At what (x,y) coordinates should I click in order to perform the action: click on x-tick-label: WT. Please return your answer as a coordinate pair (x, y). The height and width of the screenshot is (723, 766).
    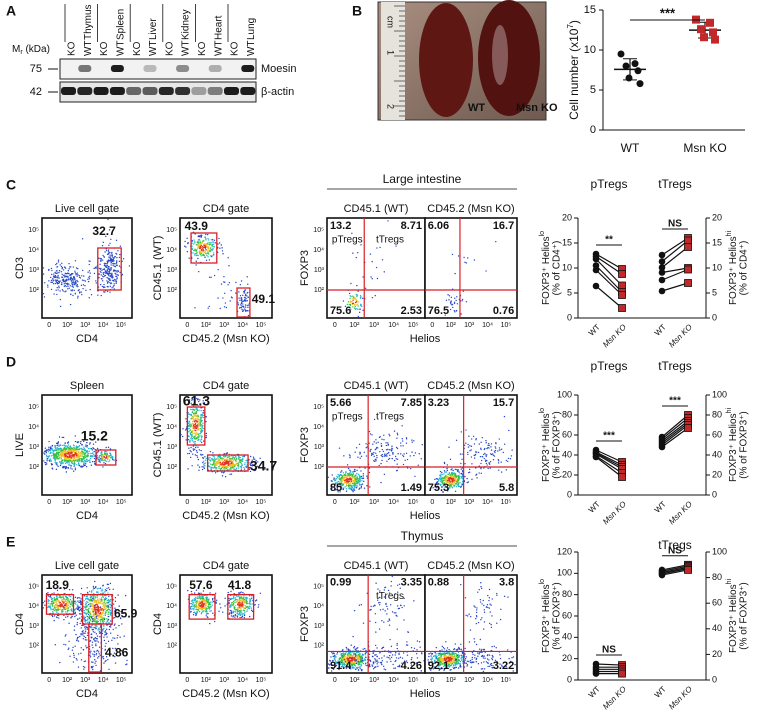
    Looking at the image, I should click on (660, 329).